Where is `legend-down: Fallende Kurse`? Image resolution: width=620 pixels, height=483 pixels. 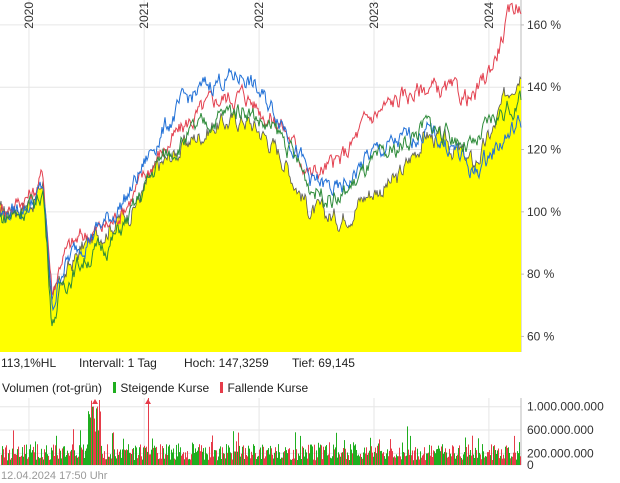 legend-down: Fallende Kurse is located at coordinates (268, 388).